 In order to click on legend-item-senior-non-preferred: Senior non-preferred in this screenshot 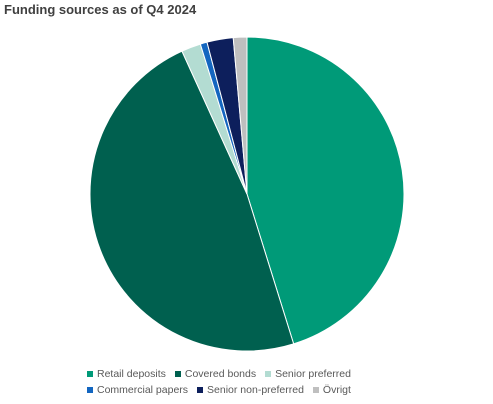, I will do `click(250, 390)`.